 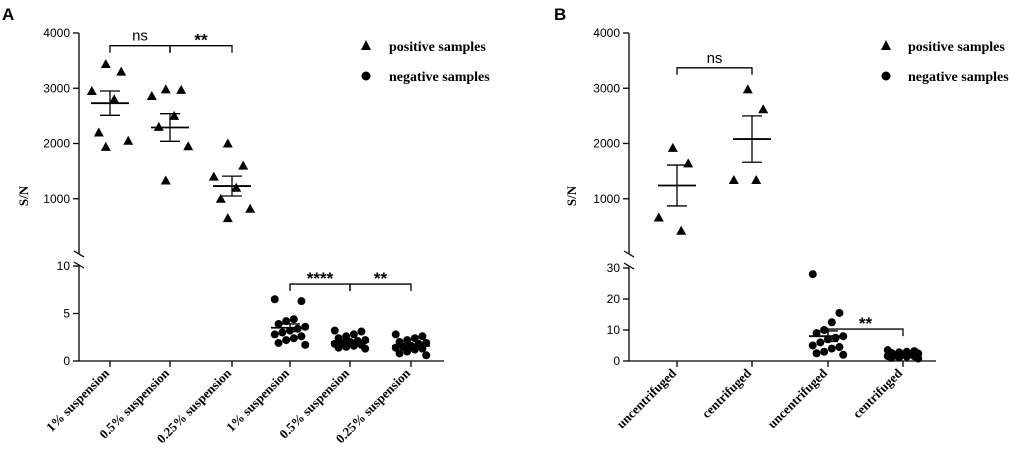 I want to click on y-tick-label: 30, so click(x=614, y=268).